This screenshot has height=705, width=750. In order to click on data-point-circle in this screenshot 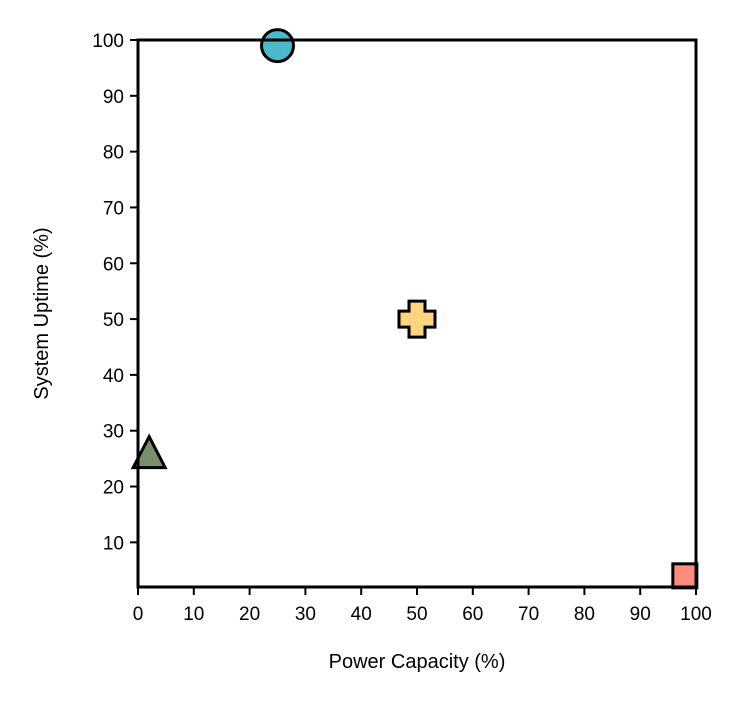, I will do `click(277, 46)`.